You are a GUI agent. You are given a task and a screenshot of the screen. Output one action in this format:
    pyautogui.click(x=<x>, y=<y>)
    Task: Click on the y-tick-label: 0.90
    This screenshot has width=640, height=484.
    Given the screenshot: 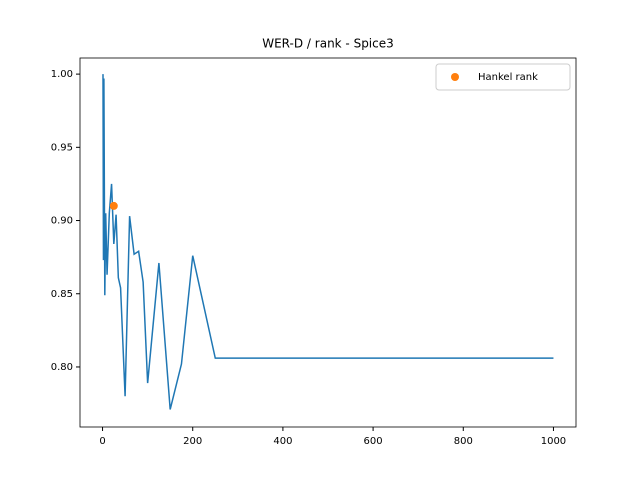 What is the action you would take?
    pyautogui.click(x=62, y=221)
    